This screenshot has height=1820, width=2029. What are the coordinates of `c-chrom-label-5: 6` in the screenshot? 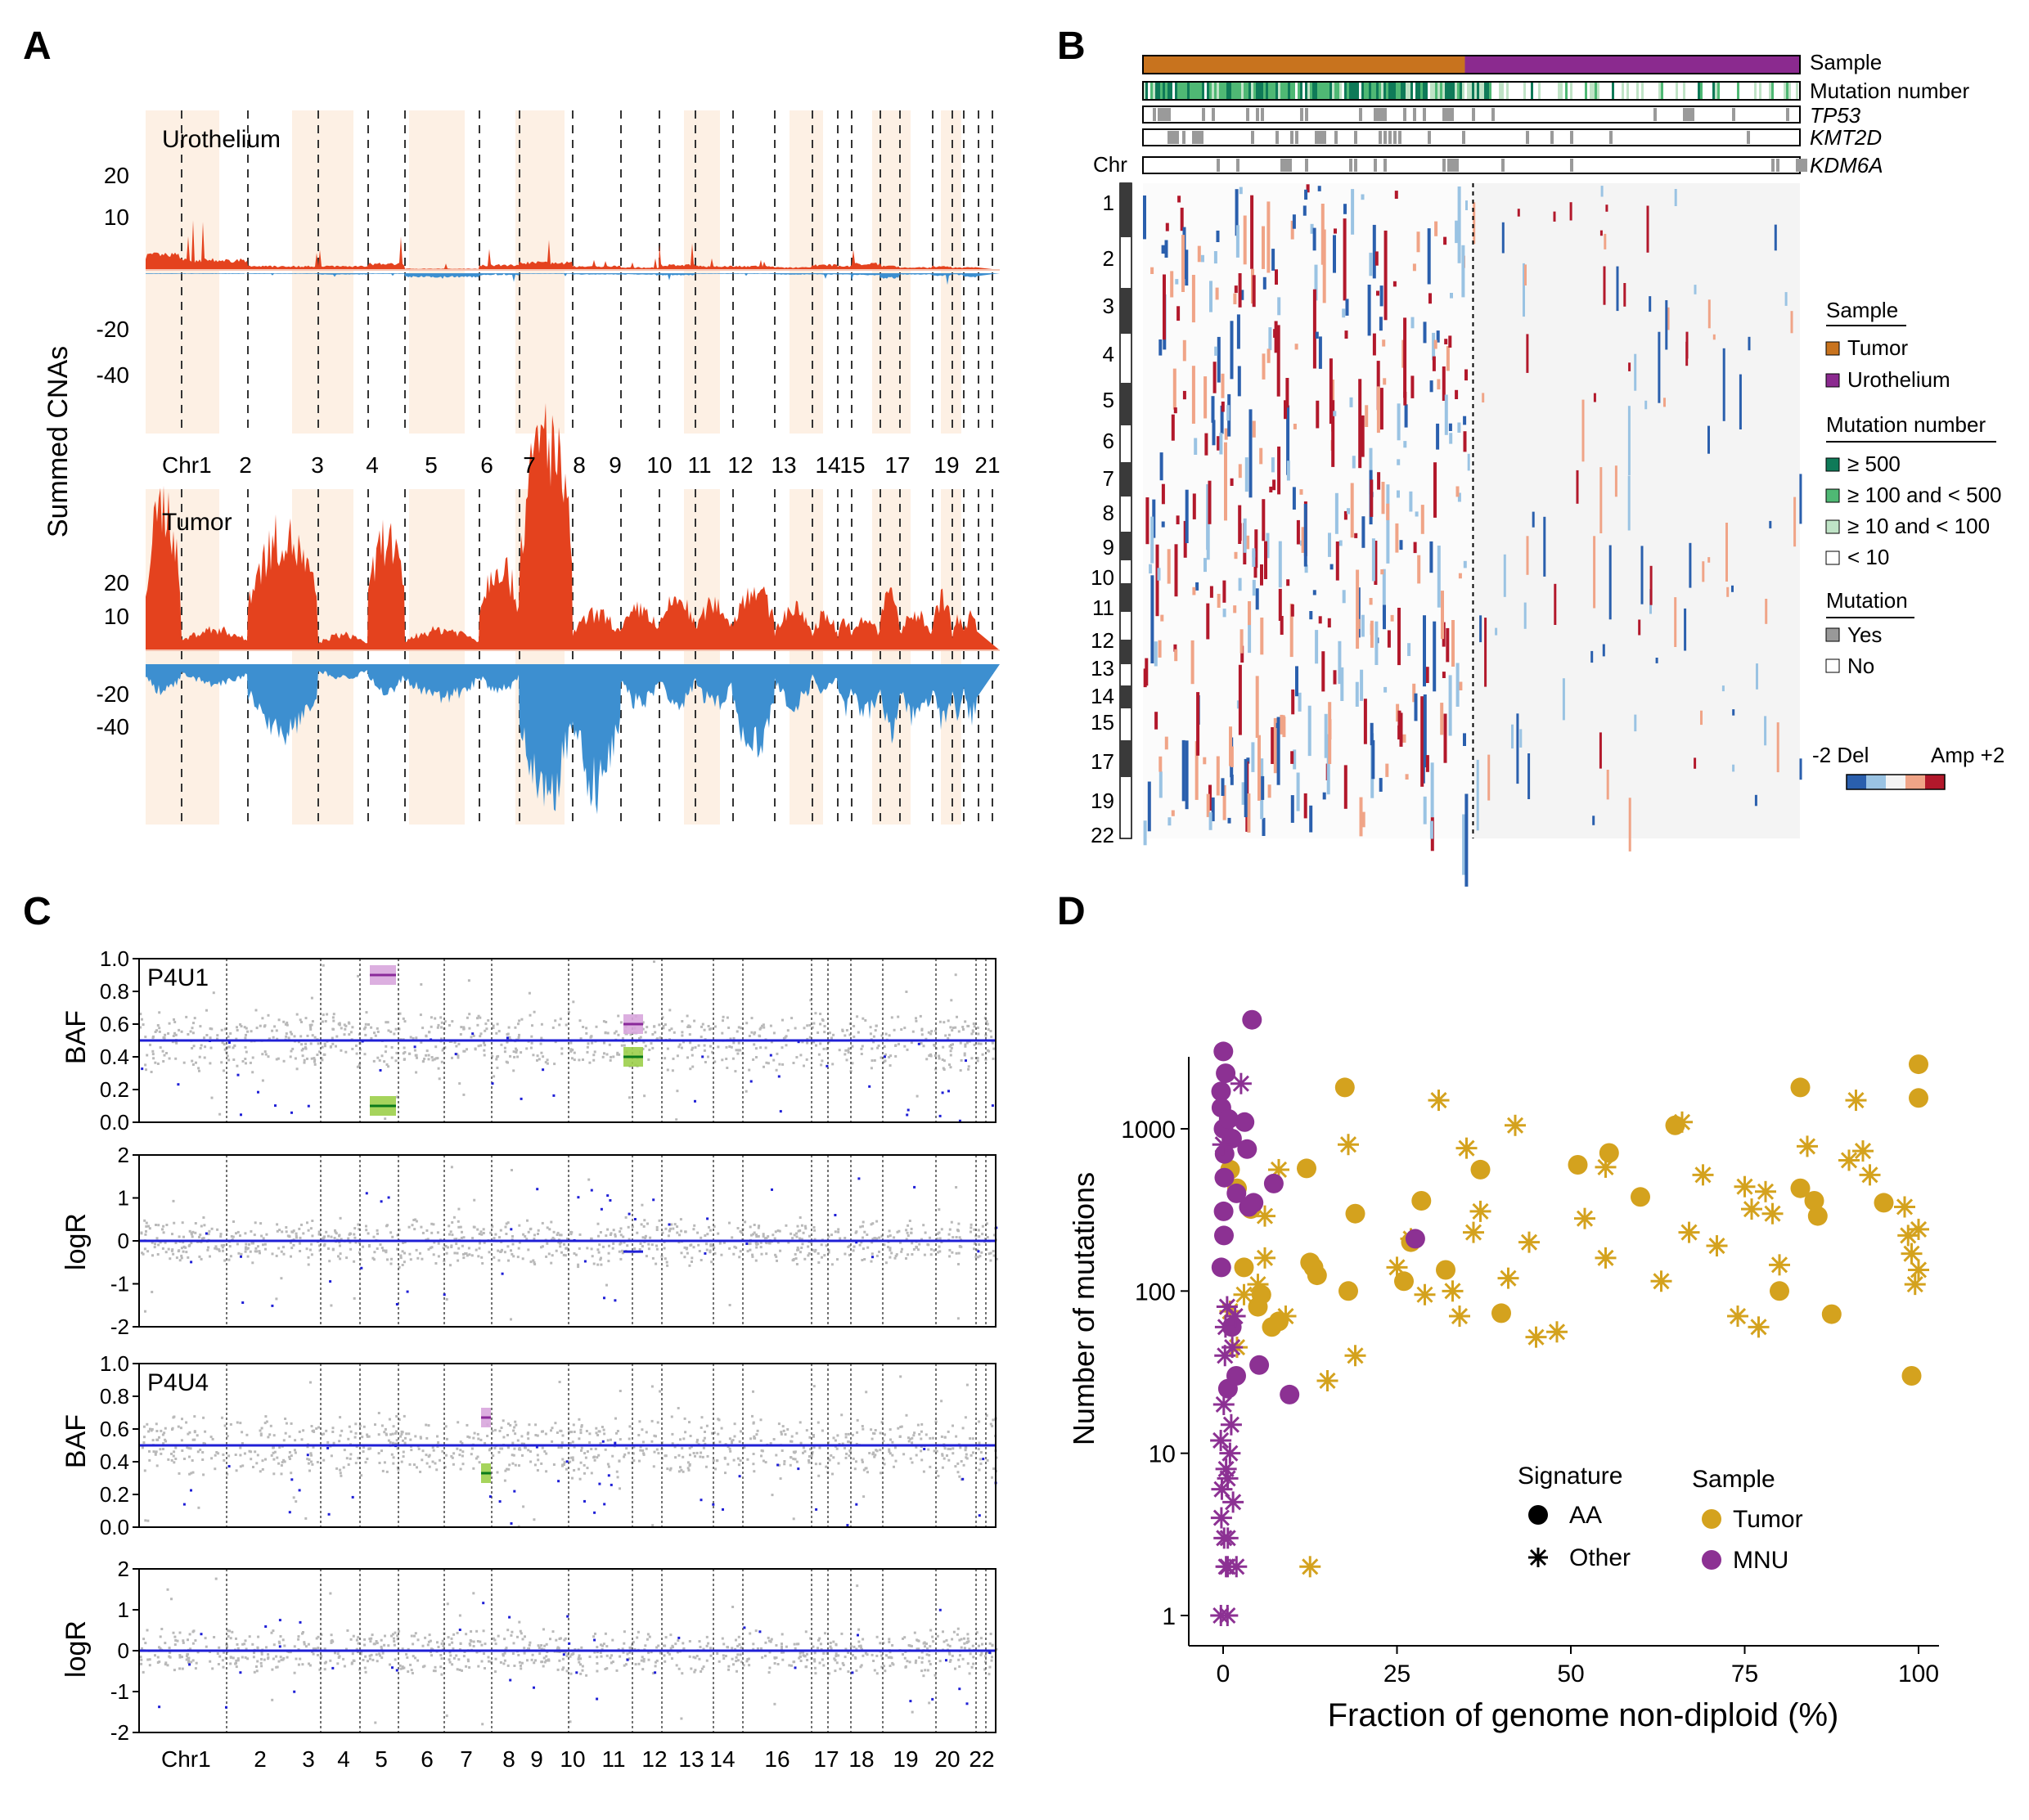 It's located at (427, 1759).